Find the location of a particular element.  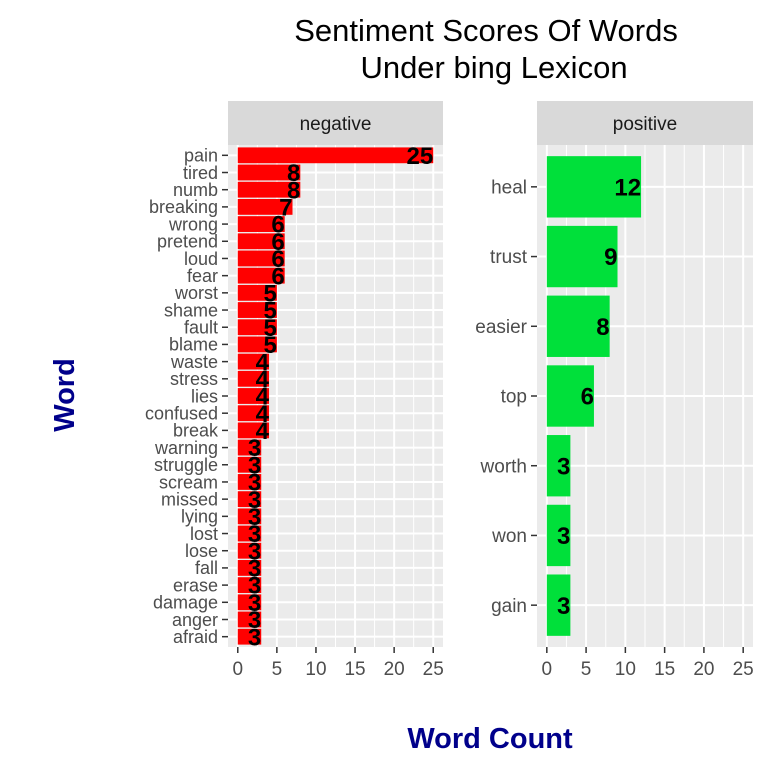

y-tick-label-stress: stress is located at coordinates (194, 379).